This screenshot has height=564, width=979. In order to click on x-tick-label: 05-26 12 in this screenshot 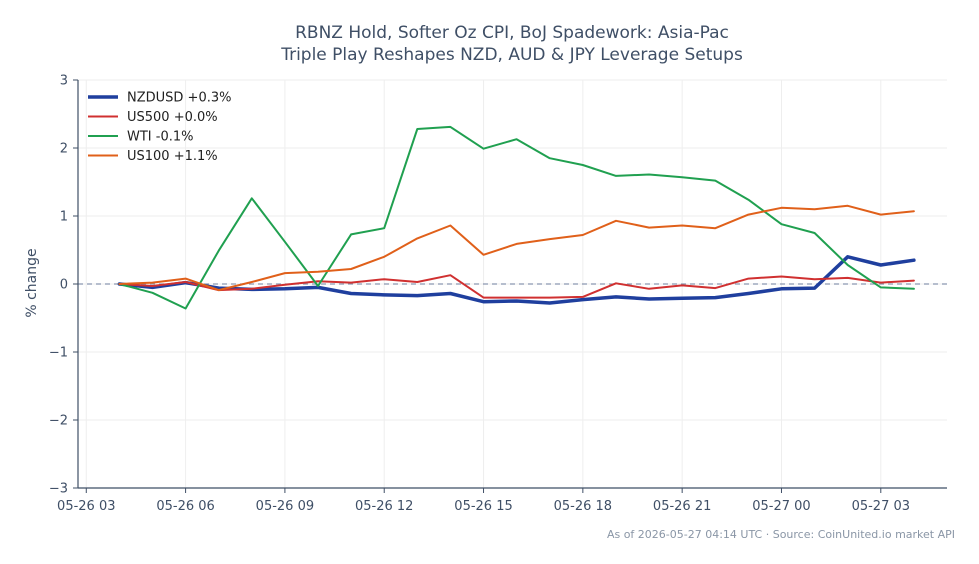, I will do `click(384, 506)`.